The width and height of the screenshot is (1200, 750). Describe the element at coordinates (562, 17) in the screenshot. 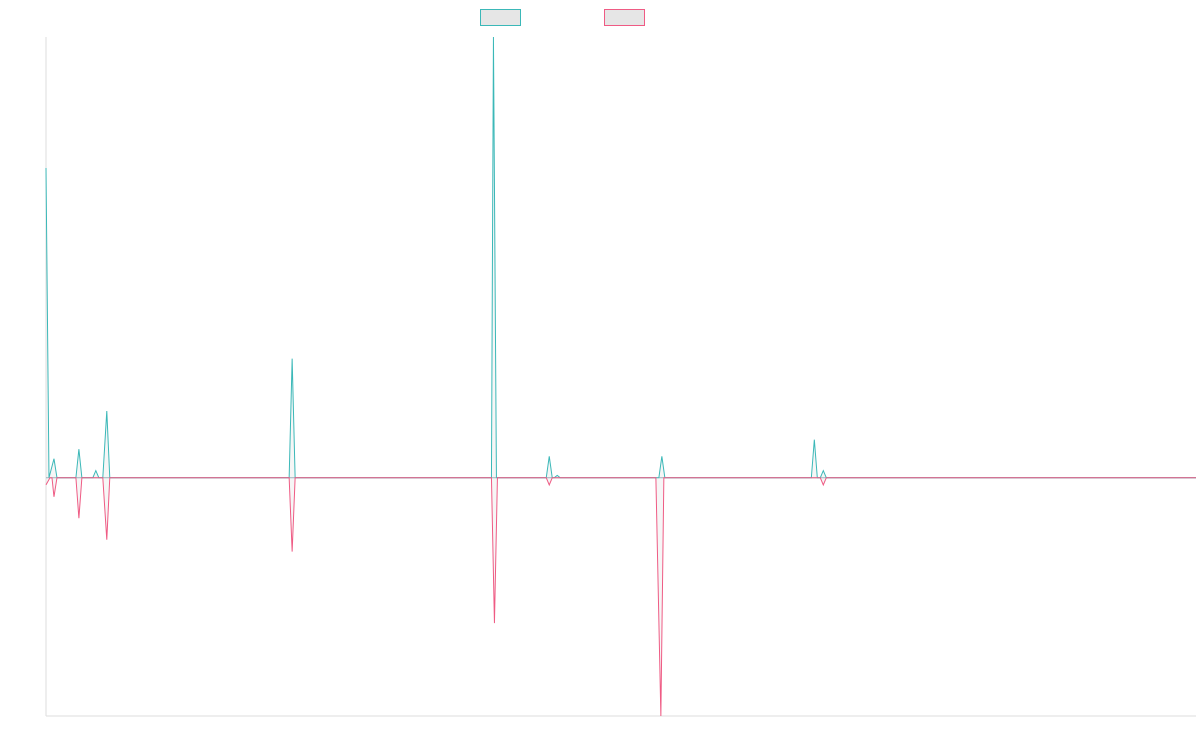

I see `legend` at that location.